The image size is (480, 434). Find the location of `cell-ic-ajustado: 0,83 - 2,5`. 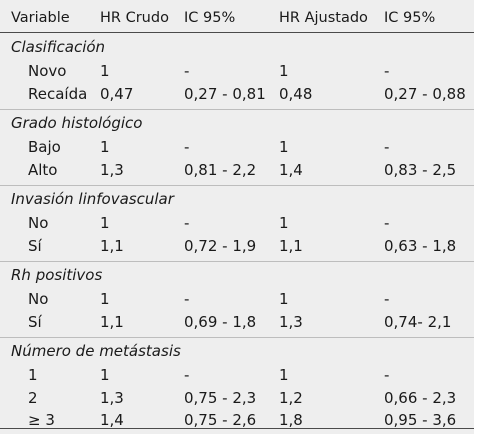

cell-ic-ajustado: 0,83 - 2,5 is located at coordinates (420, 169).